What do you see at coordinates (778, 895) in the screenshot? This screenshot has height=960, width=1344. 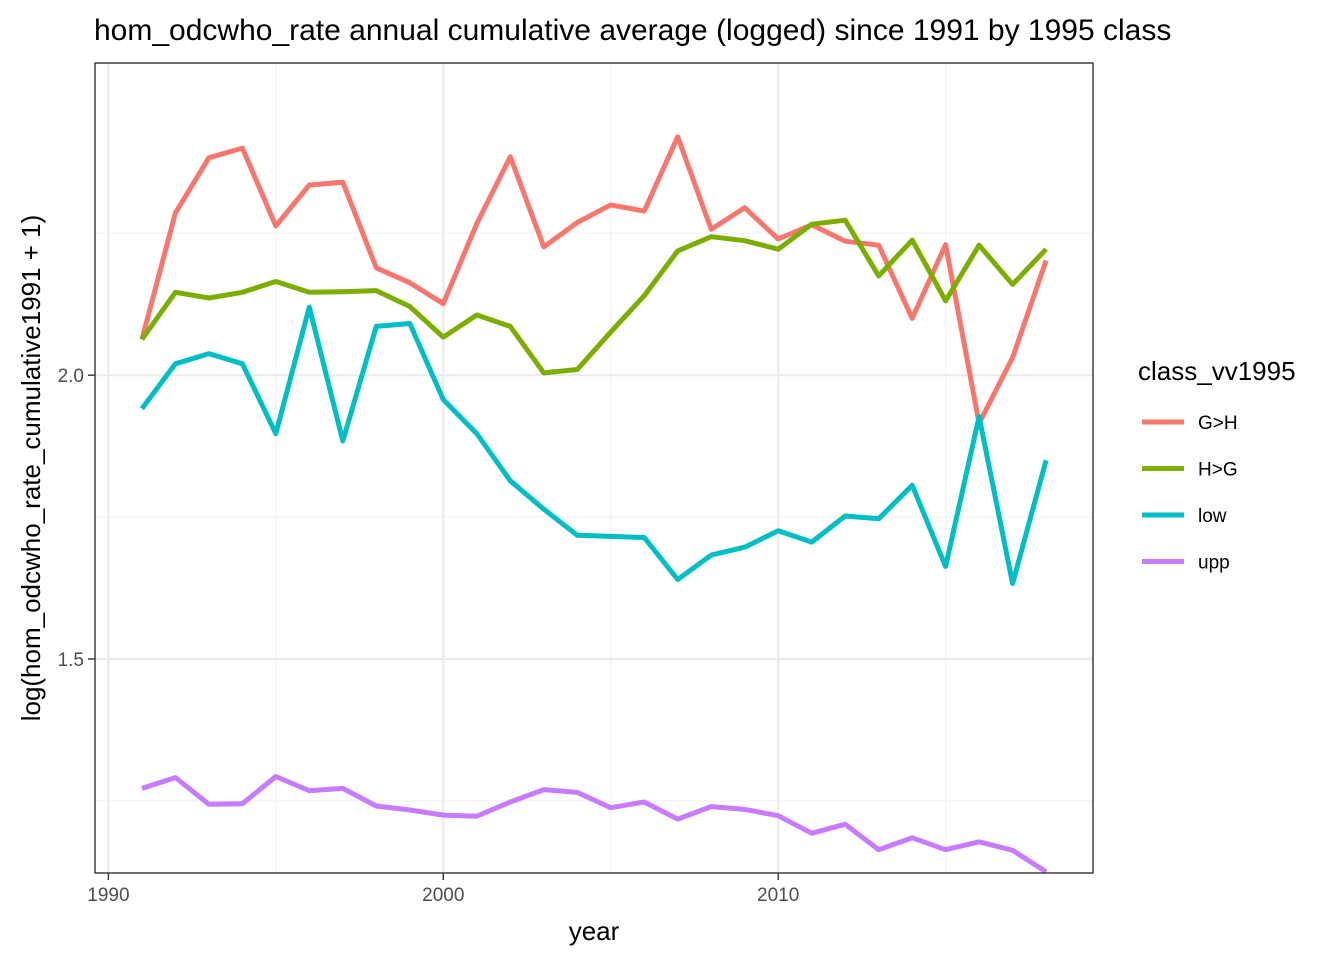 I see `x-tick-label: 2010` at bounding box center [778, 895].